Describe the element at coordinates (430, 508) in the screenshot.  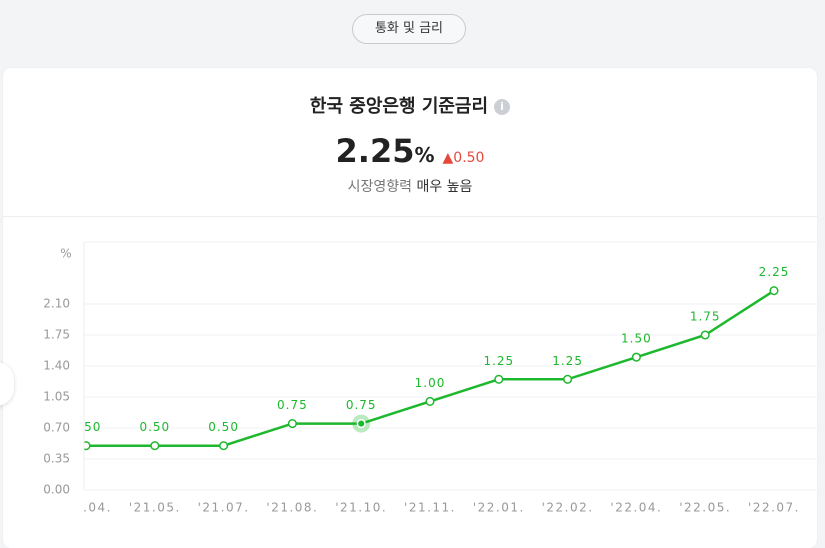
I see `x-tick-label: '21.11.` at that location.